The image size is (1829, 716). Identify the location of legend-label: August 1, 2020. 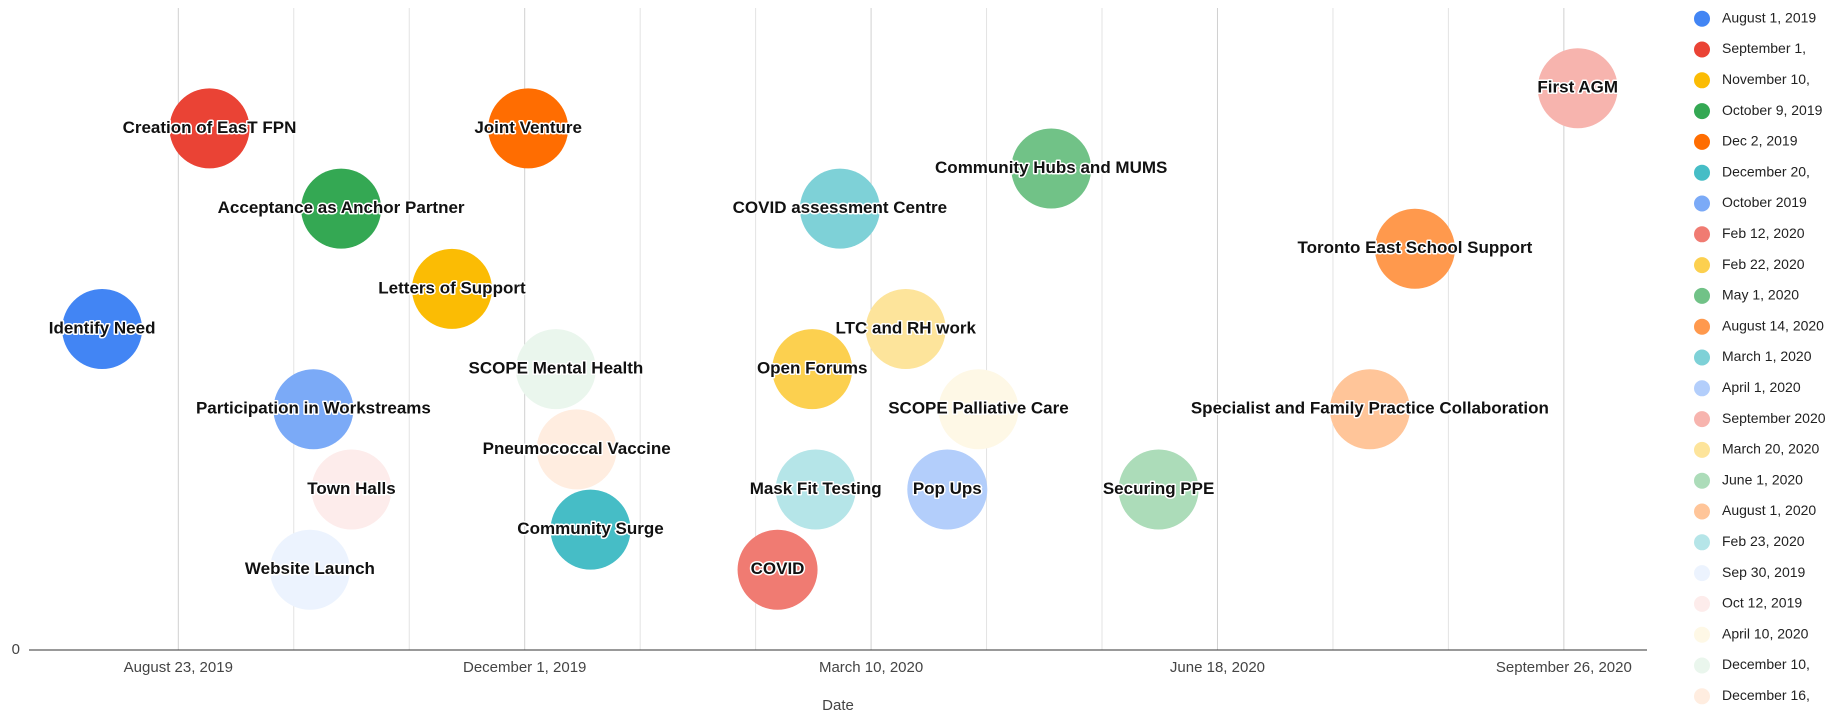
(1769, 510).